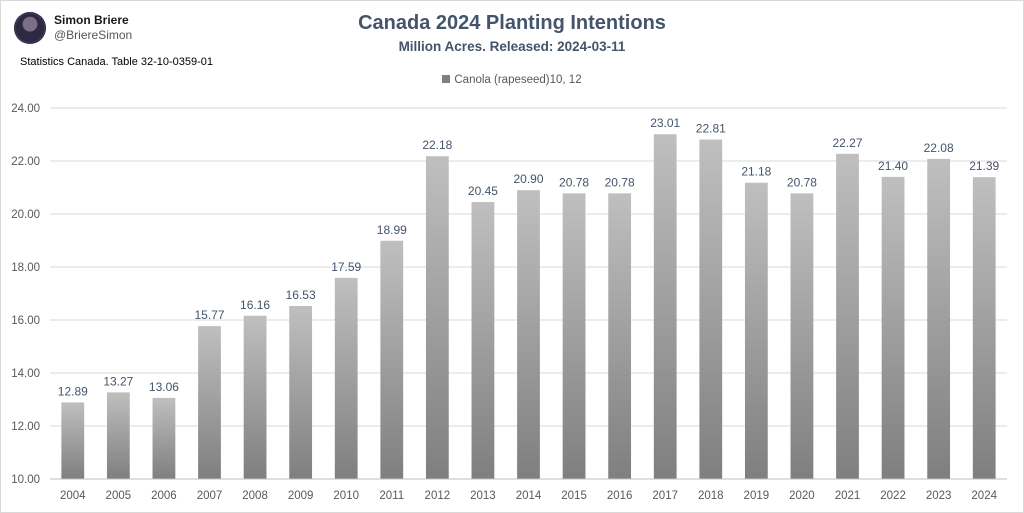  What do you see at coordinates (893, 496) in the screenshot?
I see `x-tick-label: 2022` at bounding box center [893, 496].